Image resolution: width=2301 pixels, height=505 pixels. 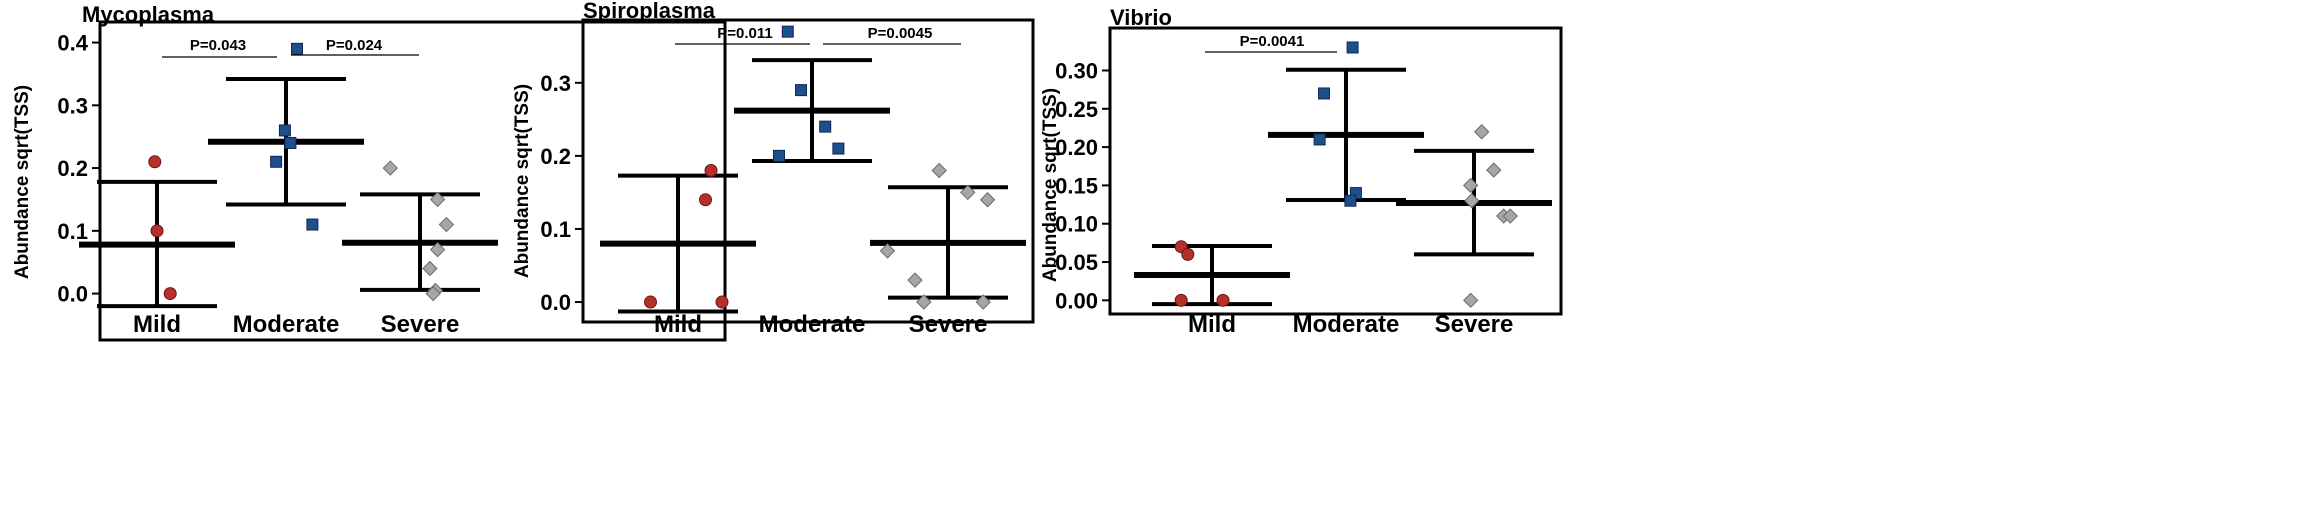 I want to click on y-axis-title-2: Abundance sqrt(TSS), so click(x=522, y=181).